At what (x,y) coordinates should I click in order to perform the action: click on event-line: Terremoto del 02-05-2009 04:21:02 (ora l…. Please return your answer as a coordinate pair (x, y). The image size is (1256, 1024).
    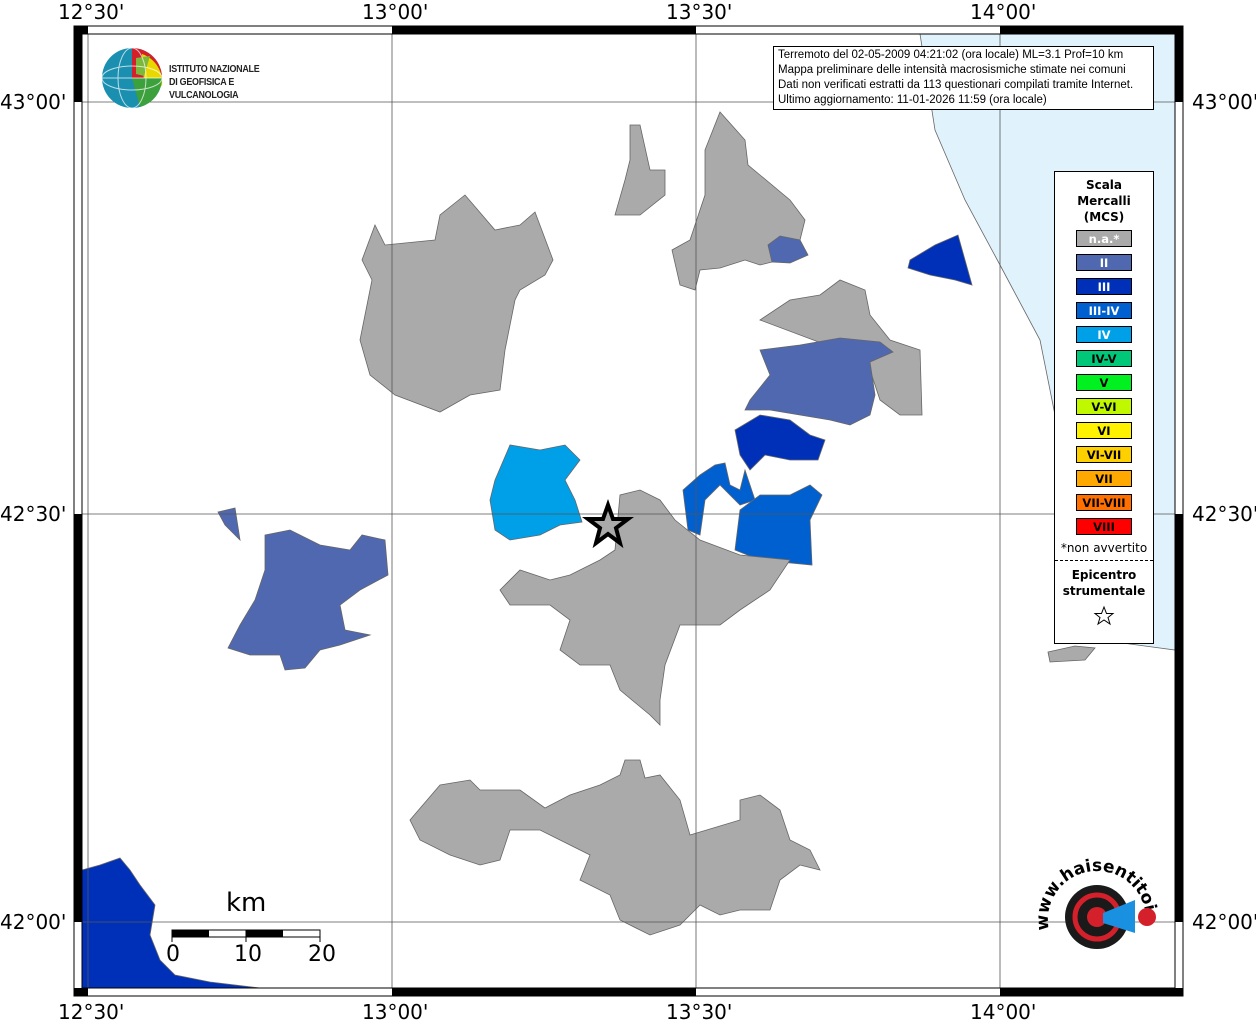
    Looking at the image, I should click on (951, 55).